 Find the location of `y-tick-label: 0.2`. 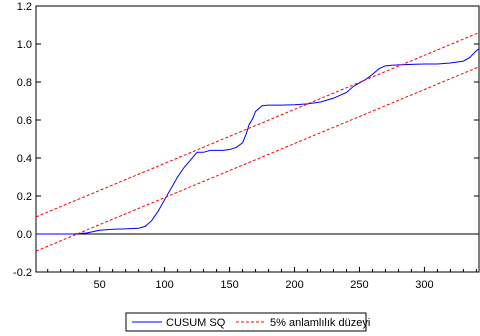

y-tick-label: 0.2 is located at coordinates (24, 197).